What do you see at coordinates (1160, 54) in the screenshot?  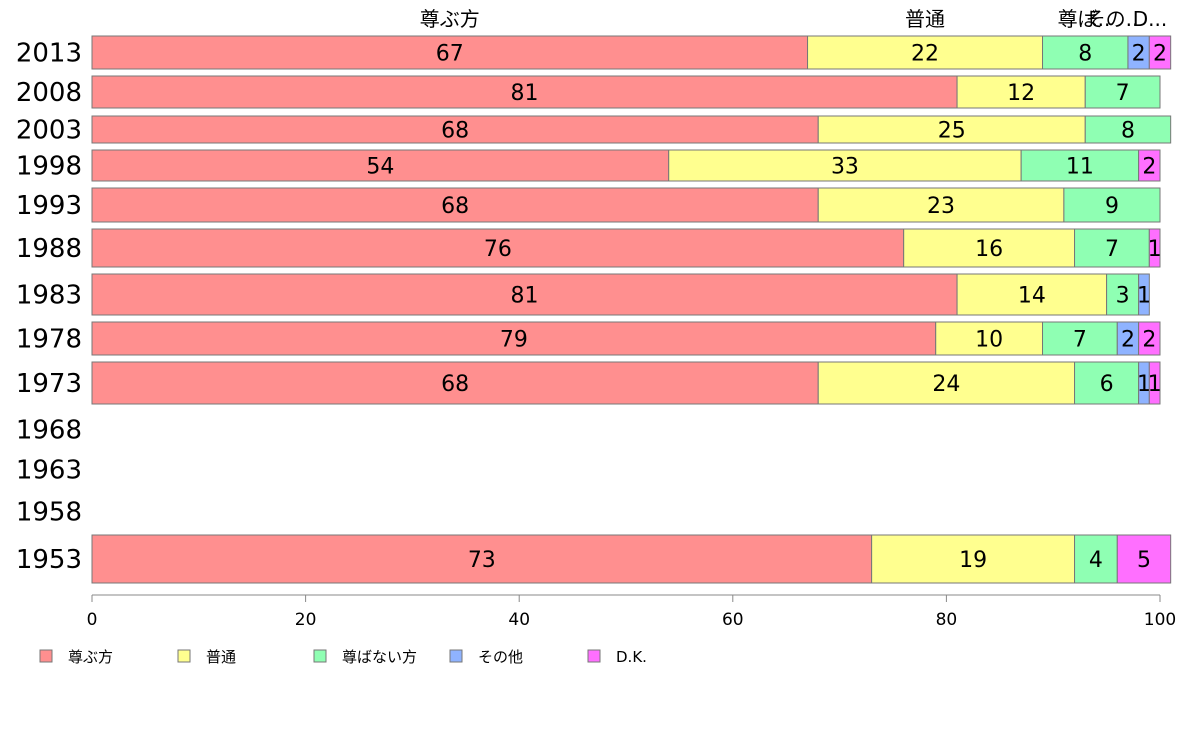 I see `data-label-2013-4: 2` at bounding box center [1160, 54].